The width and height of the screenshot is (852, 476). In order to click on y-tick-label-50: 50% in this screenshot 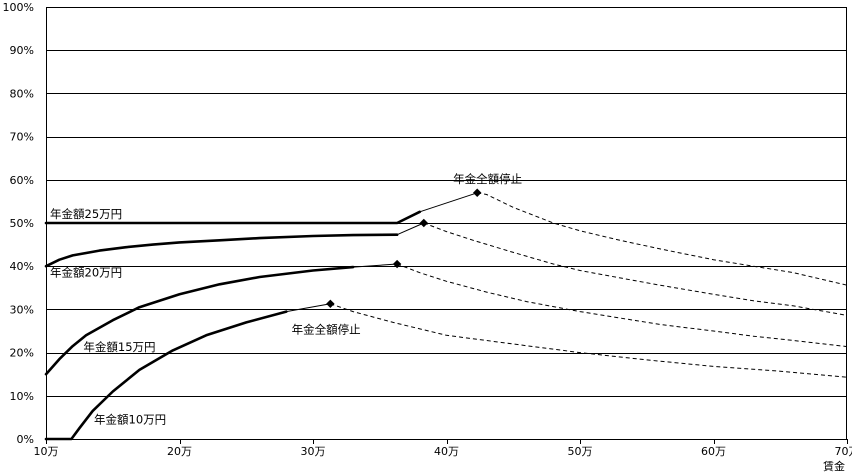, I will do `click(22, 223)`.